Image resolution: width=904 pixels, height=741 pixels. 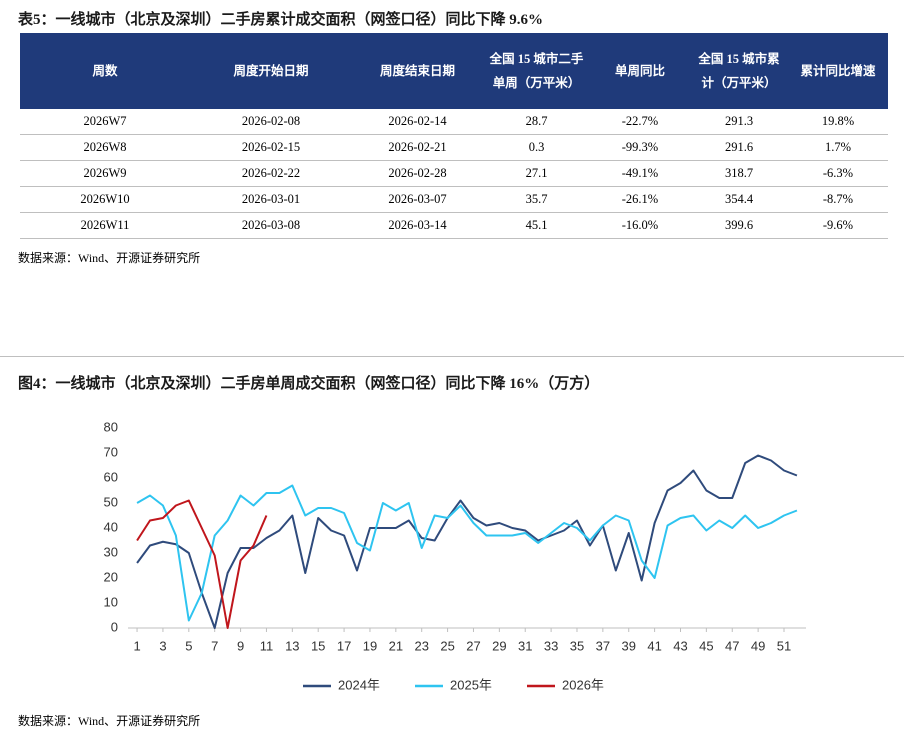 What do you see at coordinates (838, 71) in the screenshot?
I see `header-cell: 累计同比增速` at bounding box center [838, 71].